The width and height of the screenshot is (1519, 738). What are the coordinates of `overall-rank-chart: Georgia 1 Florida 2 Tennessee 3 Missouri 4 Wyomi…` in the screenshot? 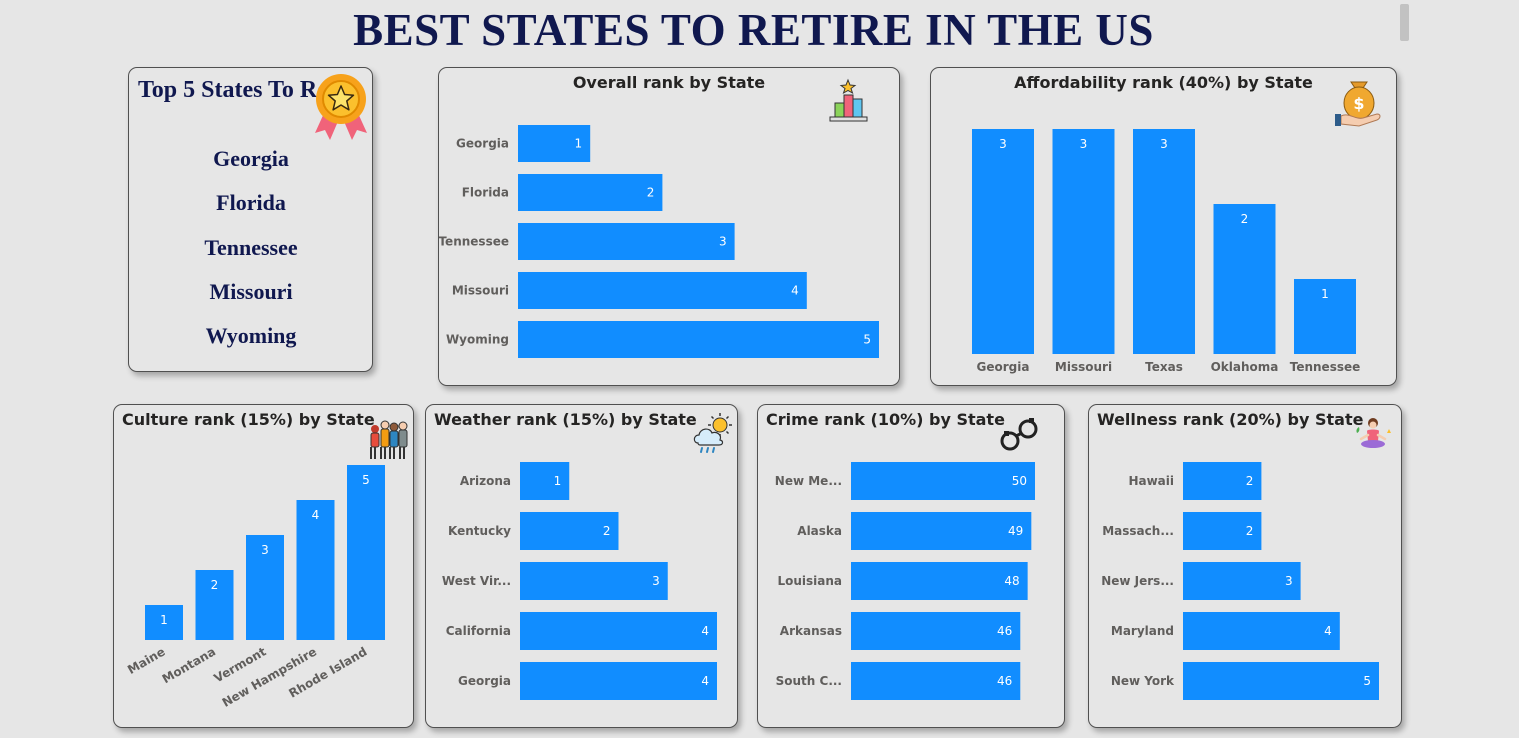 It's located at (659, 241).